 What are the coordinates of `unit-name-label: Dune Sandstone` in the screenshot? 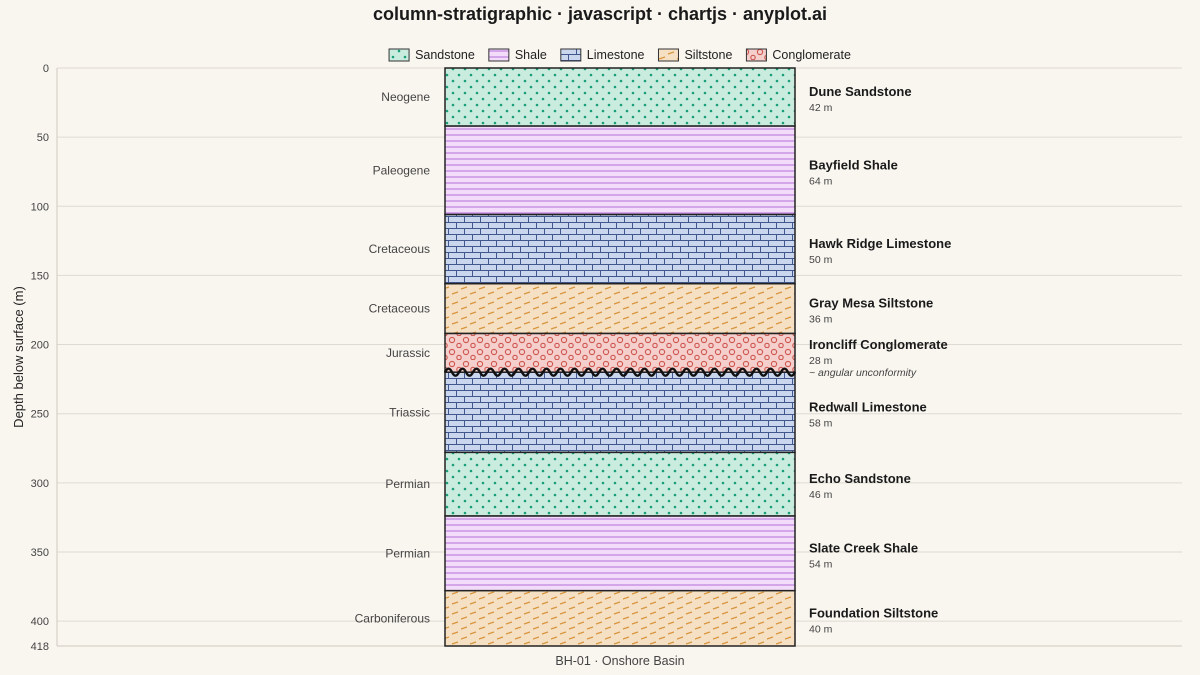 It's located at (860, 91).